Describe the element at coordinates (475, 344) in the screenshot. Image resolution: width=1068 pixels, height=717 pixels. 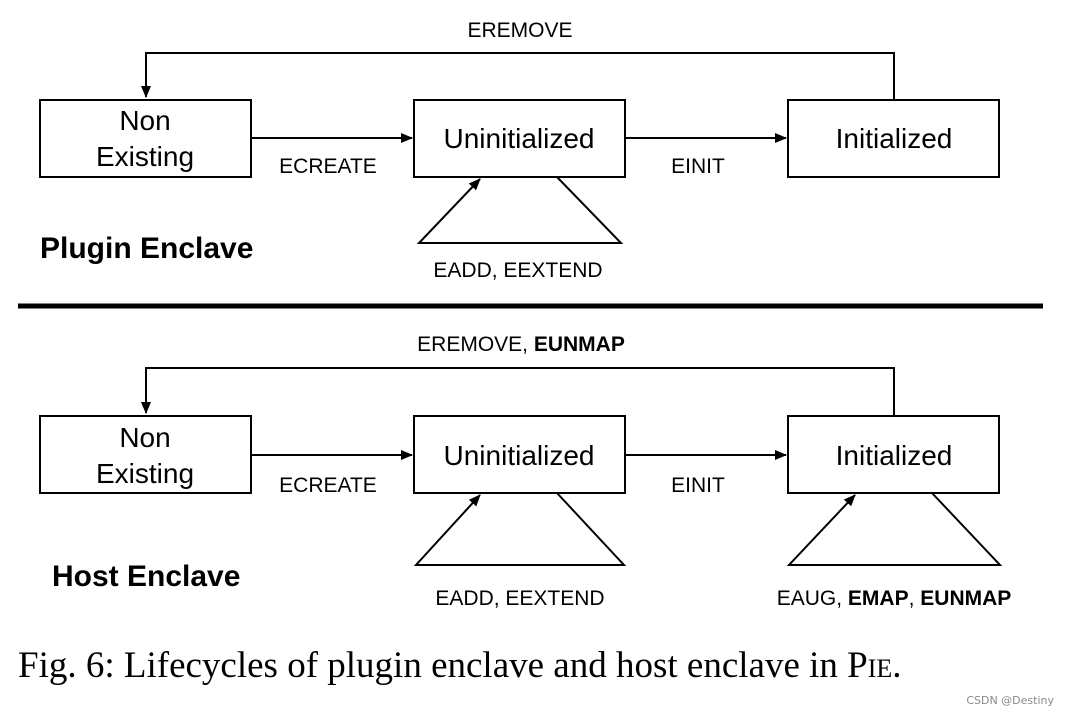
I see `host-eremove-label-normal: EREMOVE,` at that location.